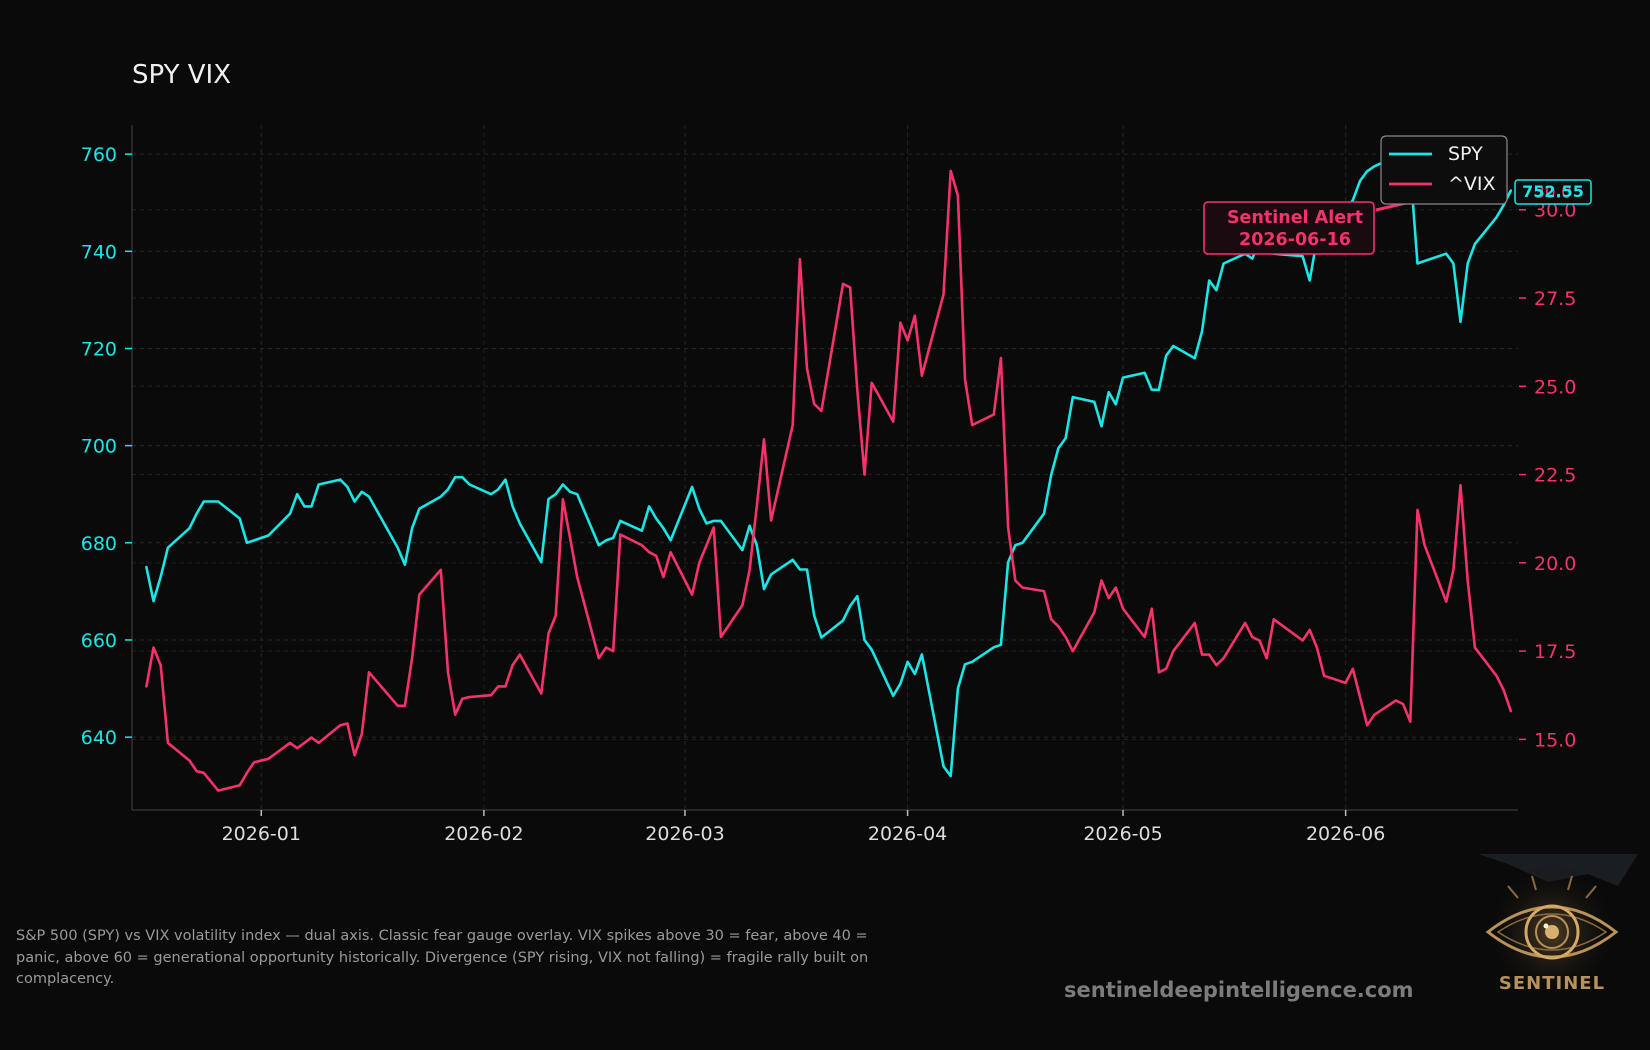 This screenshot has height=1050, width=1650. I want to click on left-tick-label: 700, so click(99, 447).